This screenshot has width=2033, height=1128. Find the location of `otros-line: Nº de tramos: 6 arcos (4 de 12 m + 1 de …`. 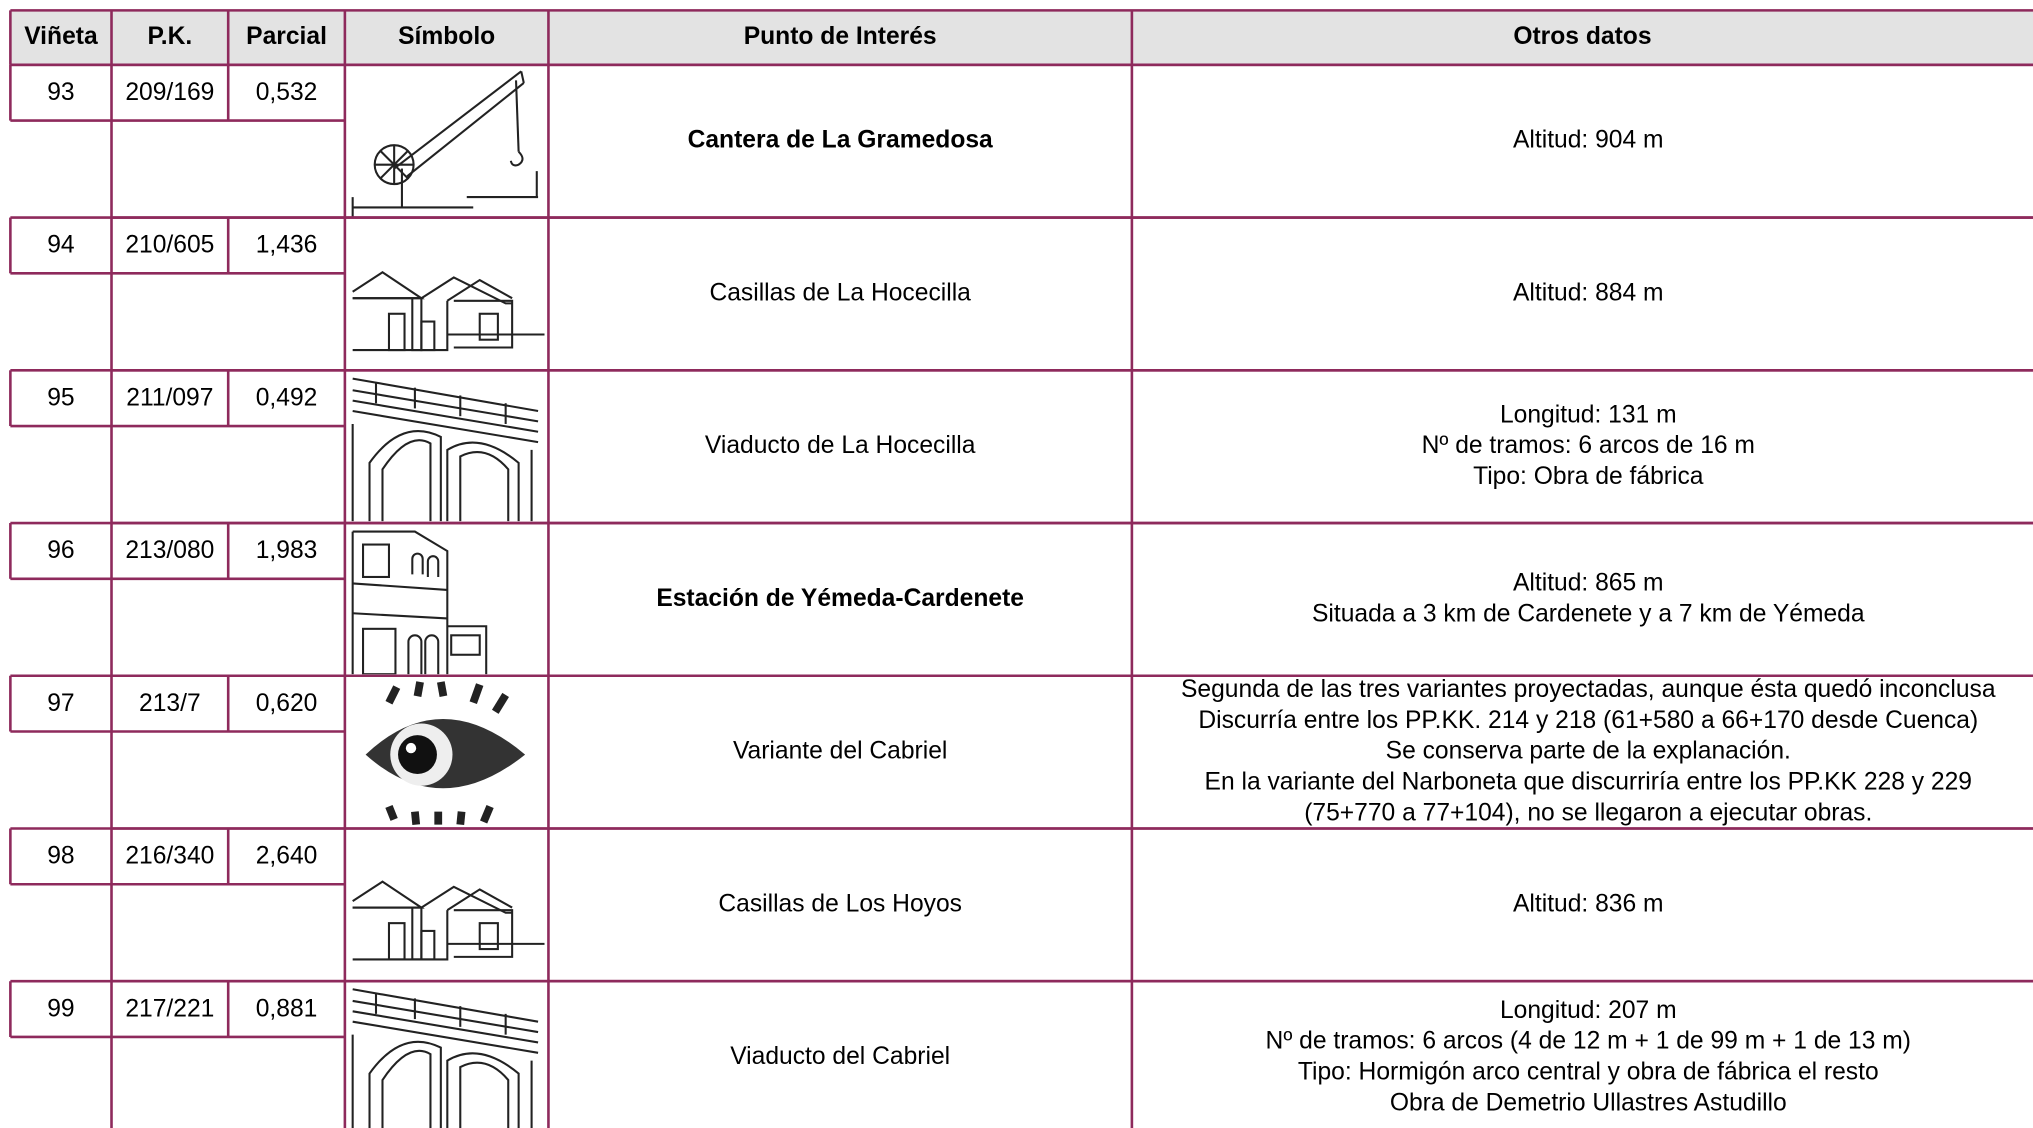

otros-line: Nº de tramos: 6 arcos (4 de 12 m + 1 de … is located at coordinates (1588, 1041).